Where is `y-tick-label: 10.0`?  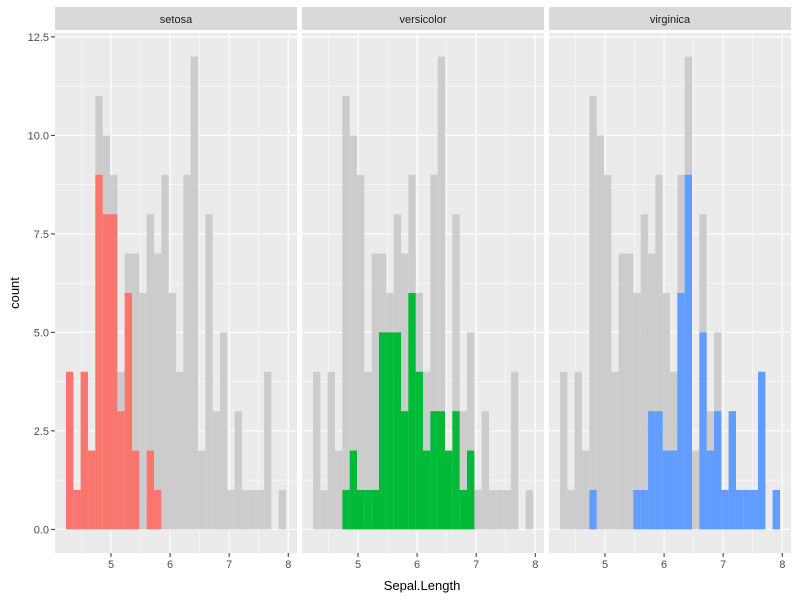
y-tick-label: 10.0 is located at coordinates (38, 136).